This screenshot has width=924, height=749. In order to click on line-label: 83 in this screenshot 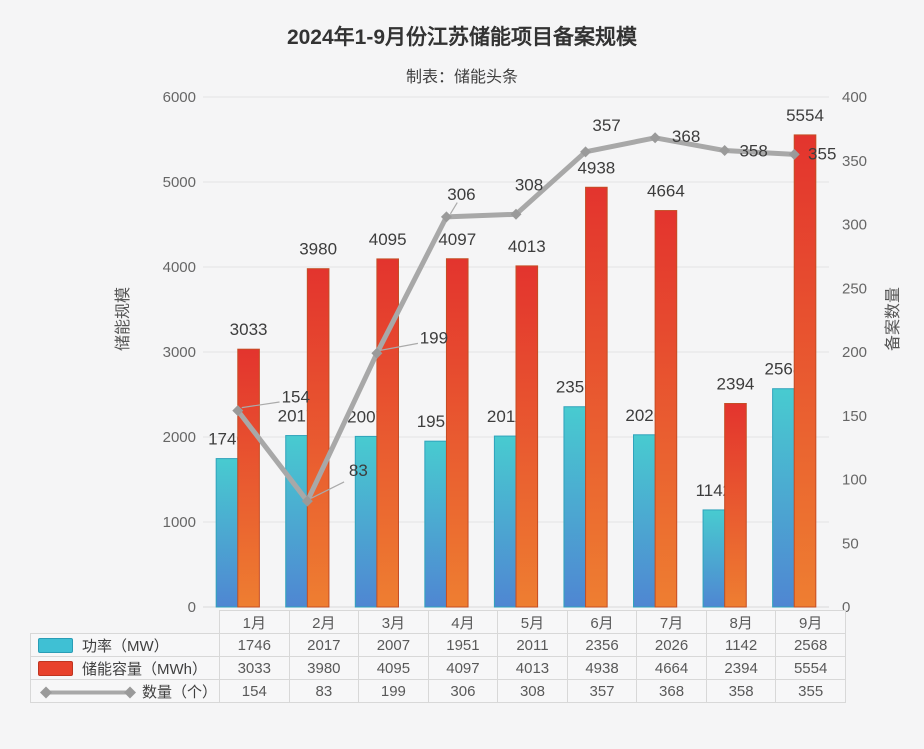, I will do `click(358, 470)`.